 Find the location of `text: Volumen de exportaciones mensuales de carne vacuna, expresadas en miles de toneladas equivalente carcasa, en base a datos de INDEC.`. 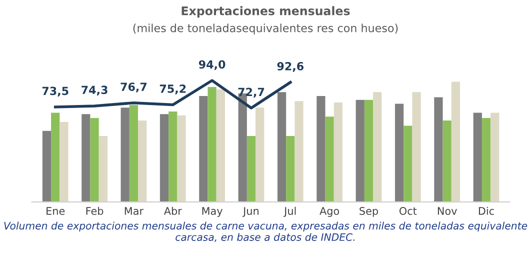

text: Volumen de exportaciones mensuales de carne vacuna, expresadas en miles de toneladas equivalente carcasa, en base a datos de INDEC. is located at coordinates (266, 232).